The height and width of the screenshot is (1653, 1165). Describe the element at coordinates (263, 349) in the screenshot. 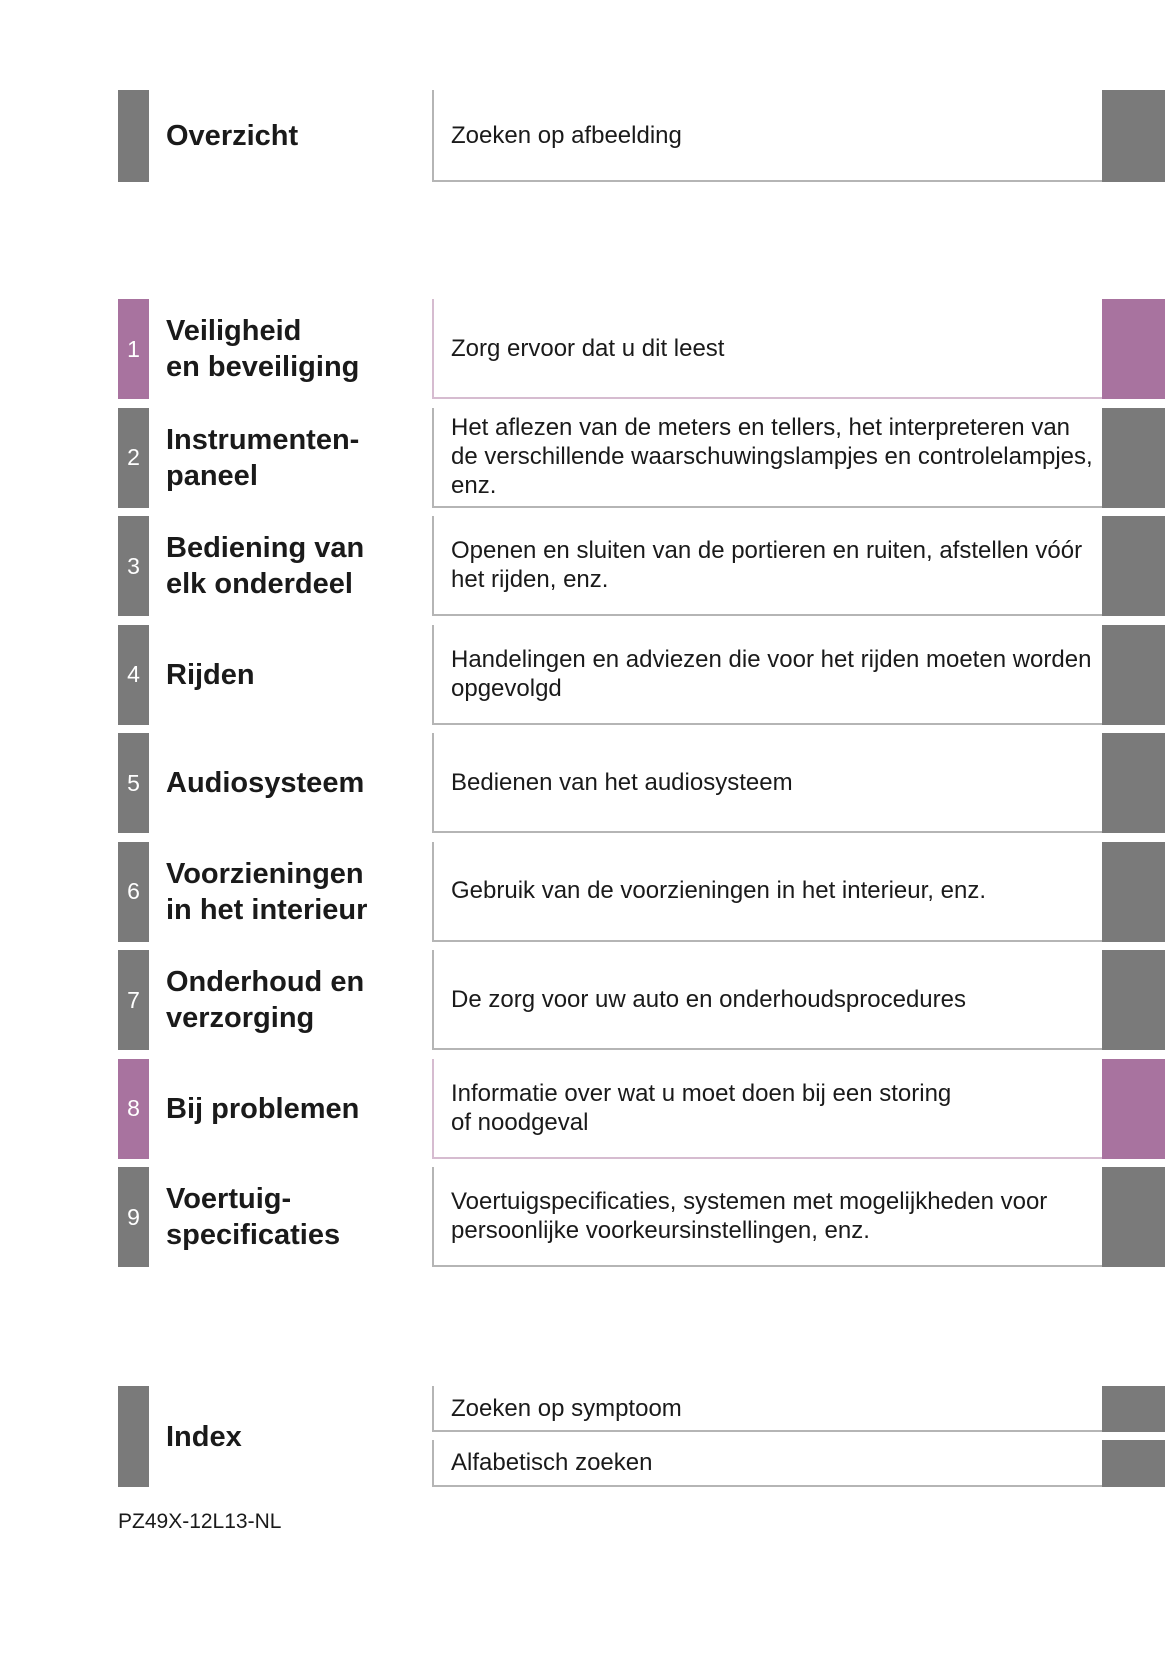

I see `chapter-title-text: Veiligheid en beveiliging` at that location.